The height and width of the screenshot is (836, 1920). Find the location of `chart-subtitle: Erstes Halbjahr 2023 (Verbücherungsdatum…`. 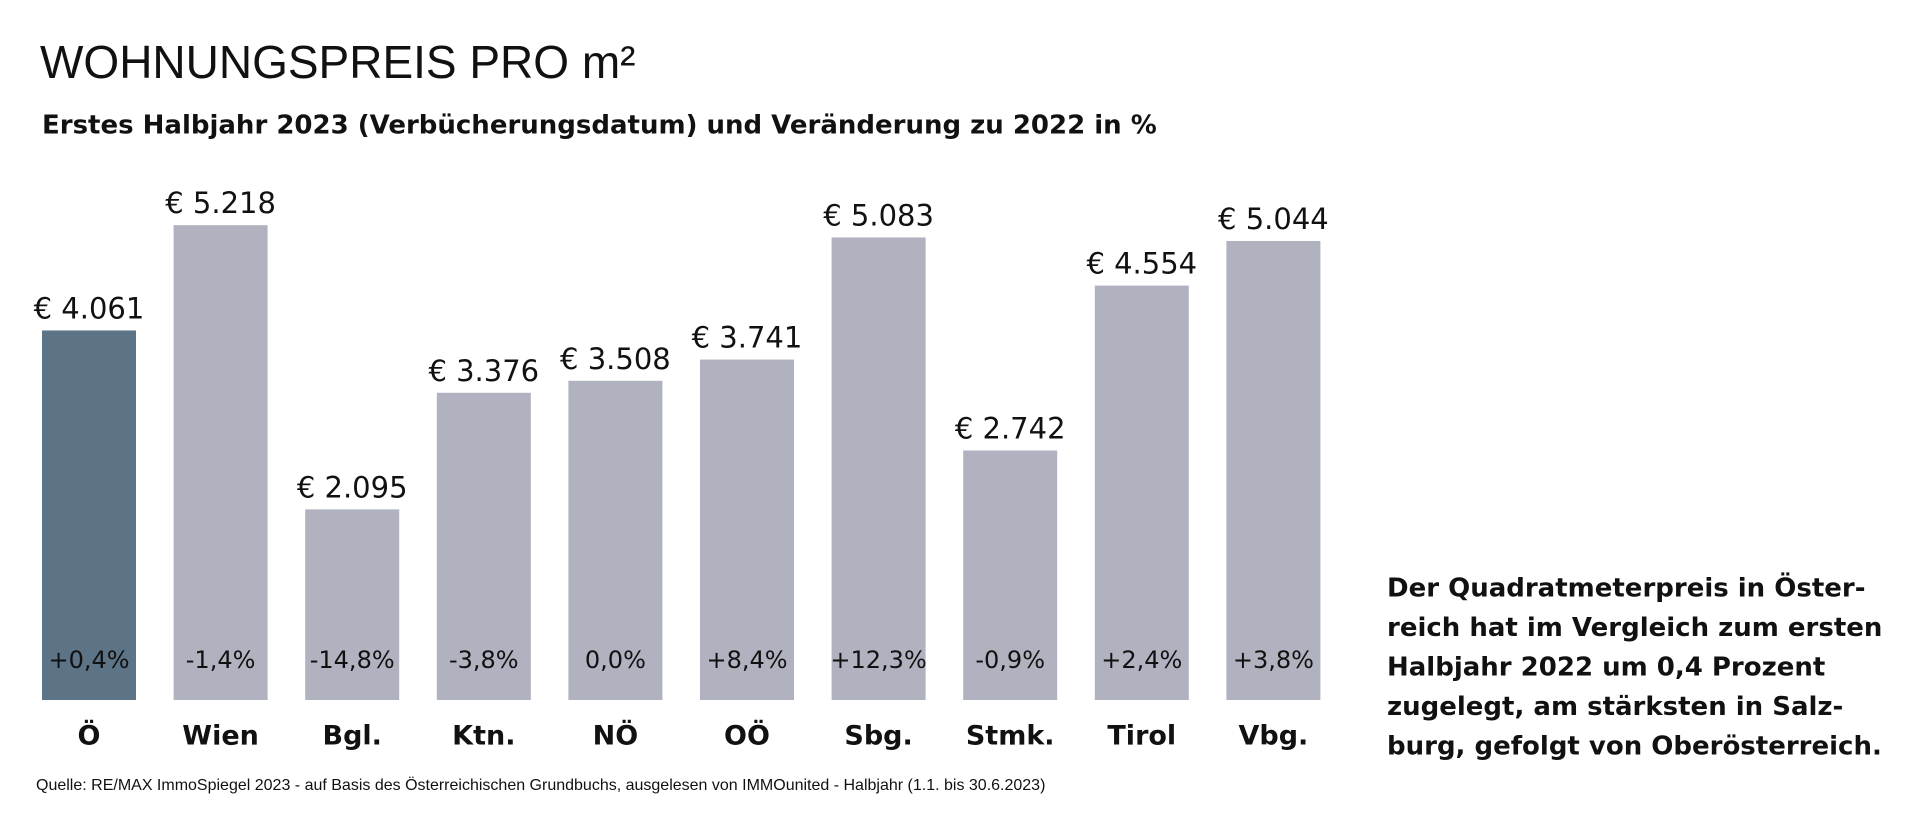

chart-subtitle: Erstes Halbjahr 2023 (Verbücherungsdatum… is located at coordinates (599, 126).